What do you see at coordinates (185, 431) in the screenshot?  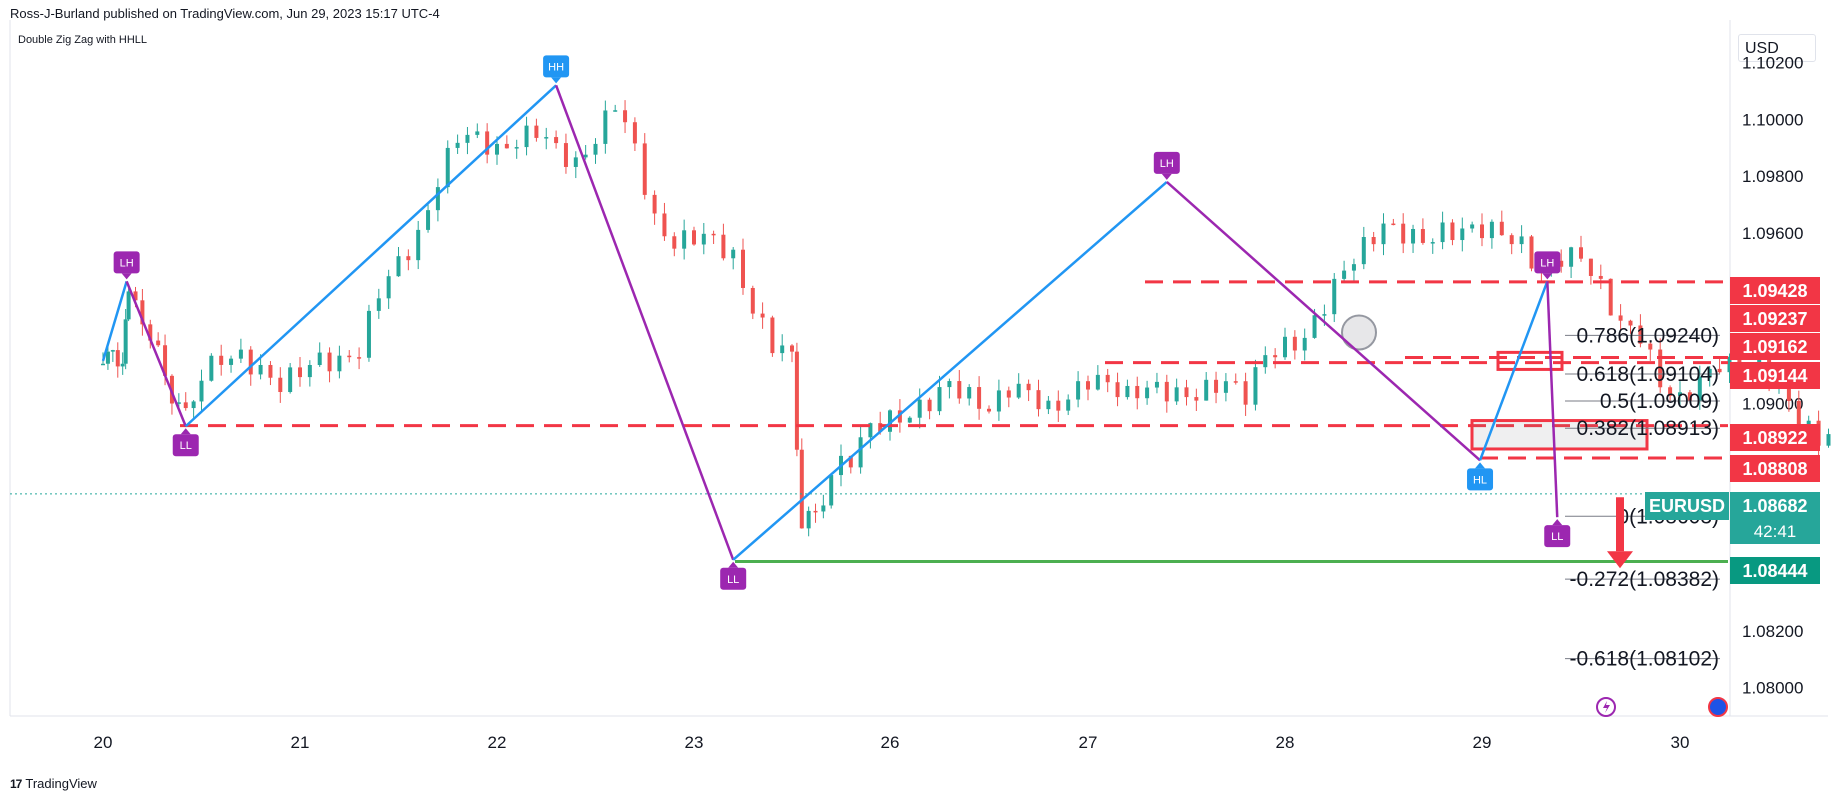 I see `pivot-pointer` at bounding box center [185, 431].